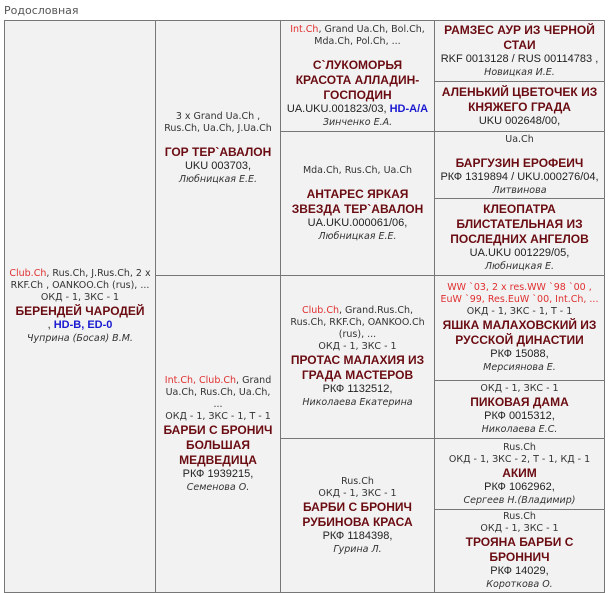 The width and height of the screenshot is (609, 593). I want to click on breeder-name: Николаева Екатерина, so click(357, 402).